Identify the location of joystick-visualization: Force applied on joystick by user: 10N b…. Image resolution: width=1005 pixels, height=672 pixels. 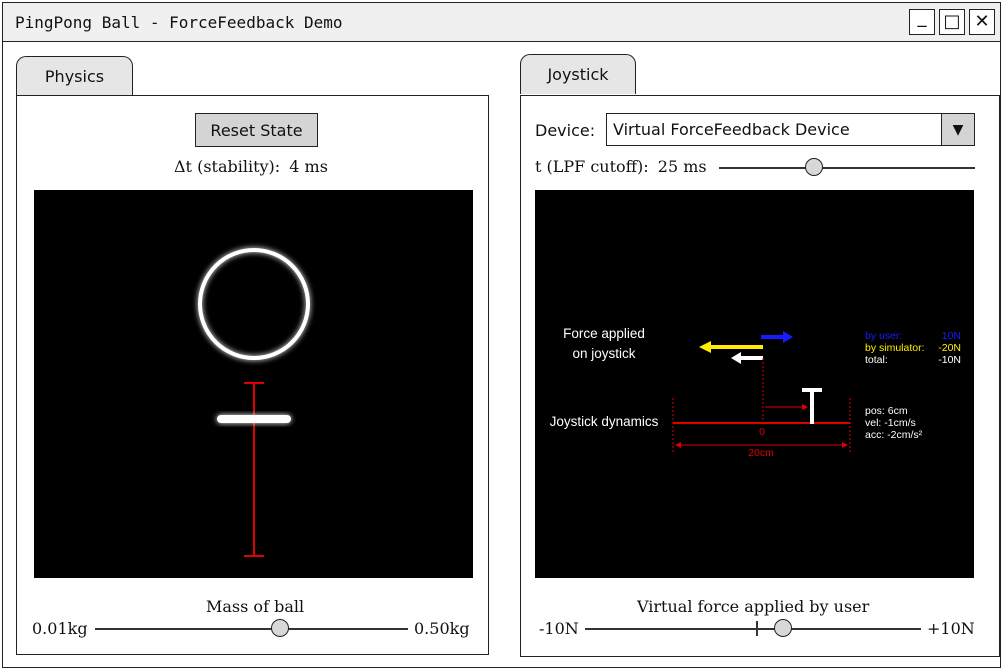
(755, 392).